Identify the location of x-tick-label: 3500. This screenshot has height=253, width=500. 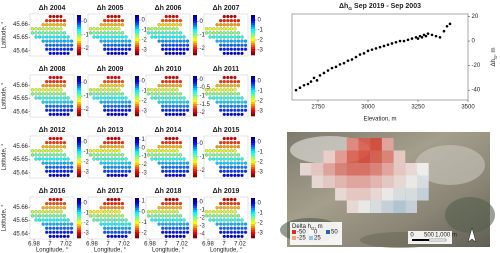
(468, 108).